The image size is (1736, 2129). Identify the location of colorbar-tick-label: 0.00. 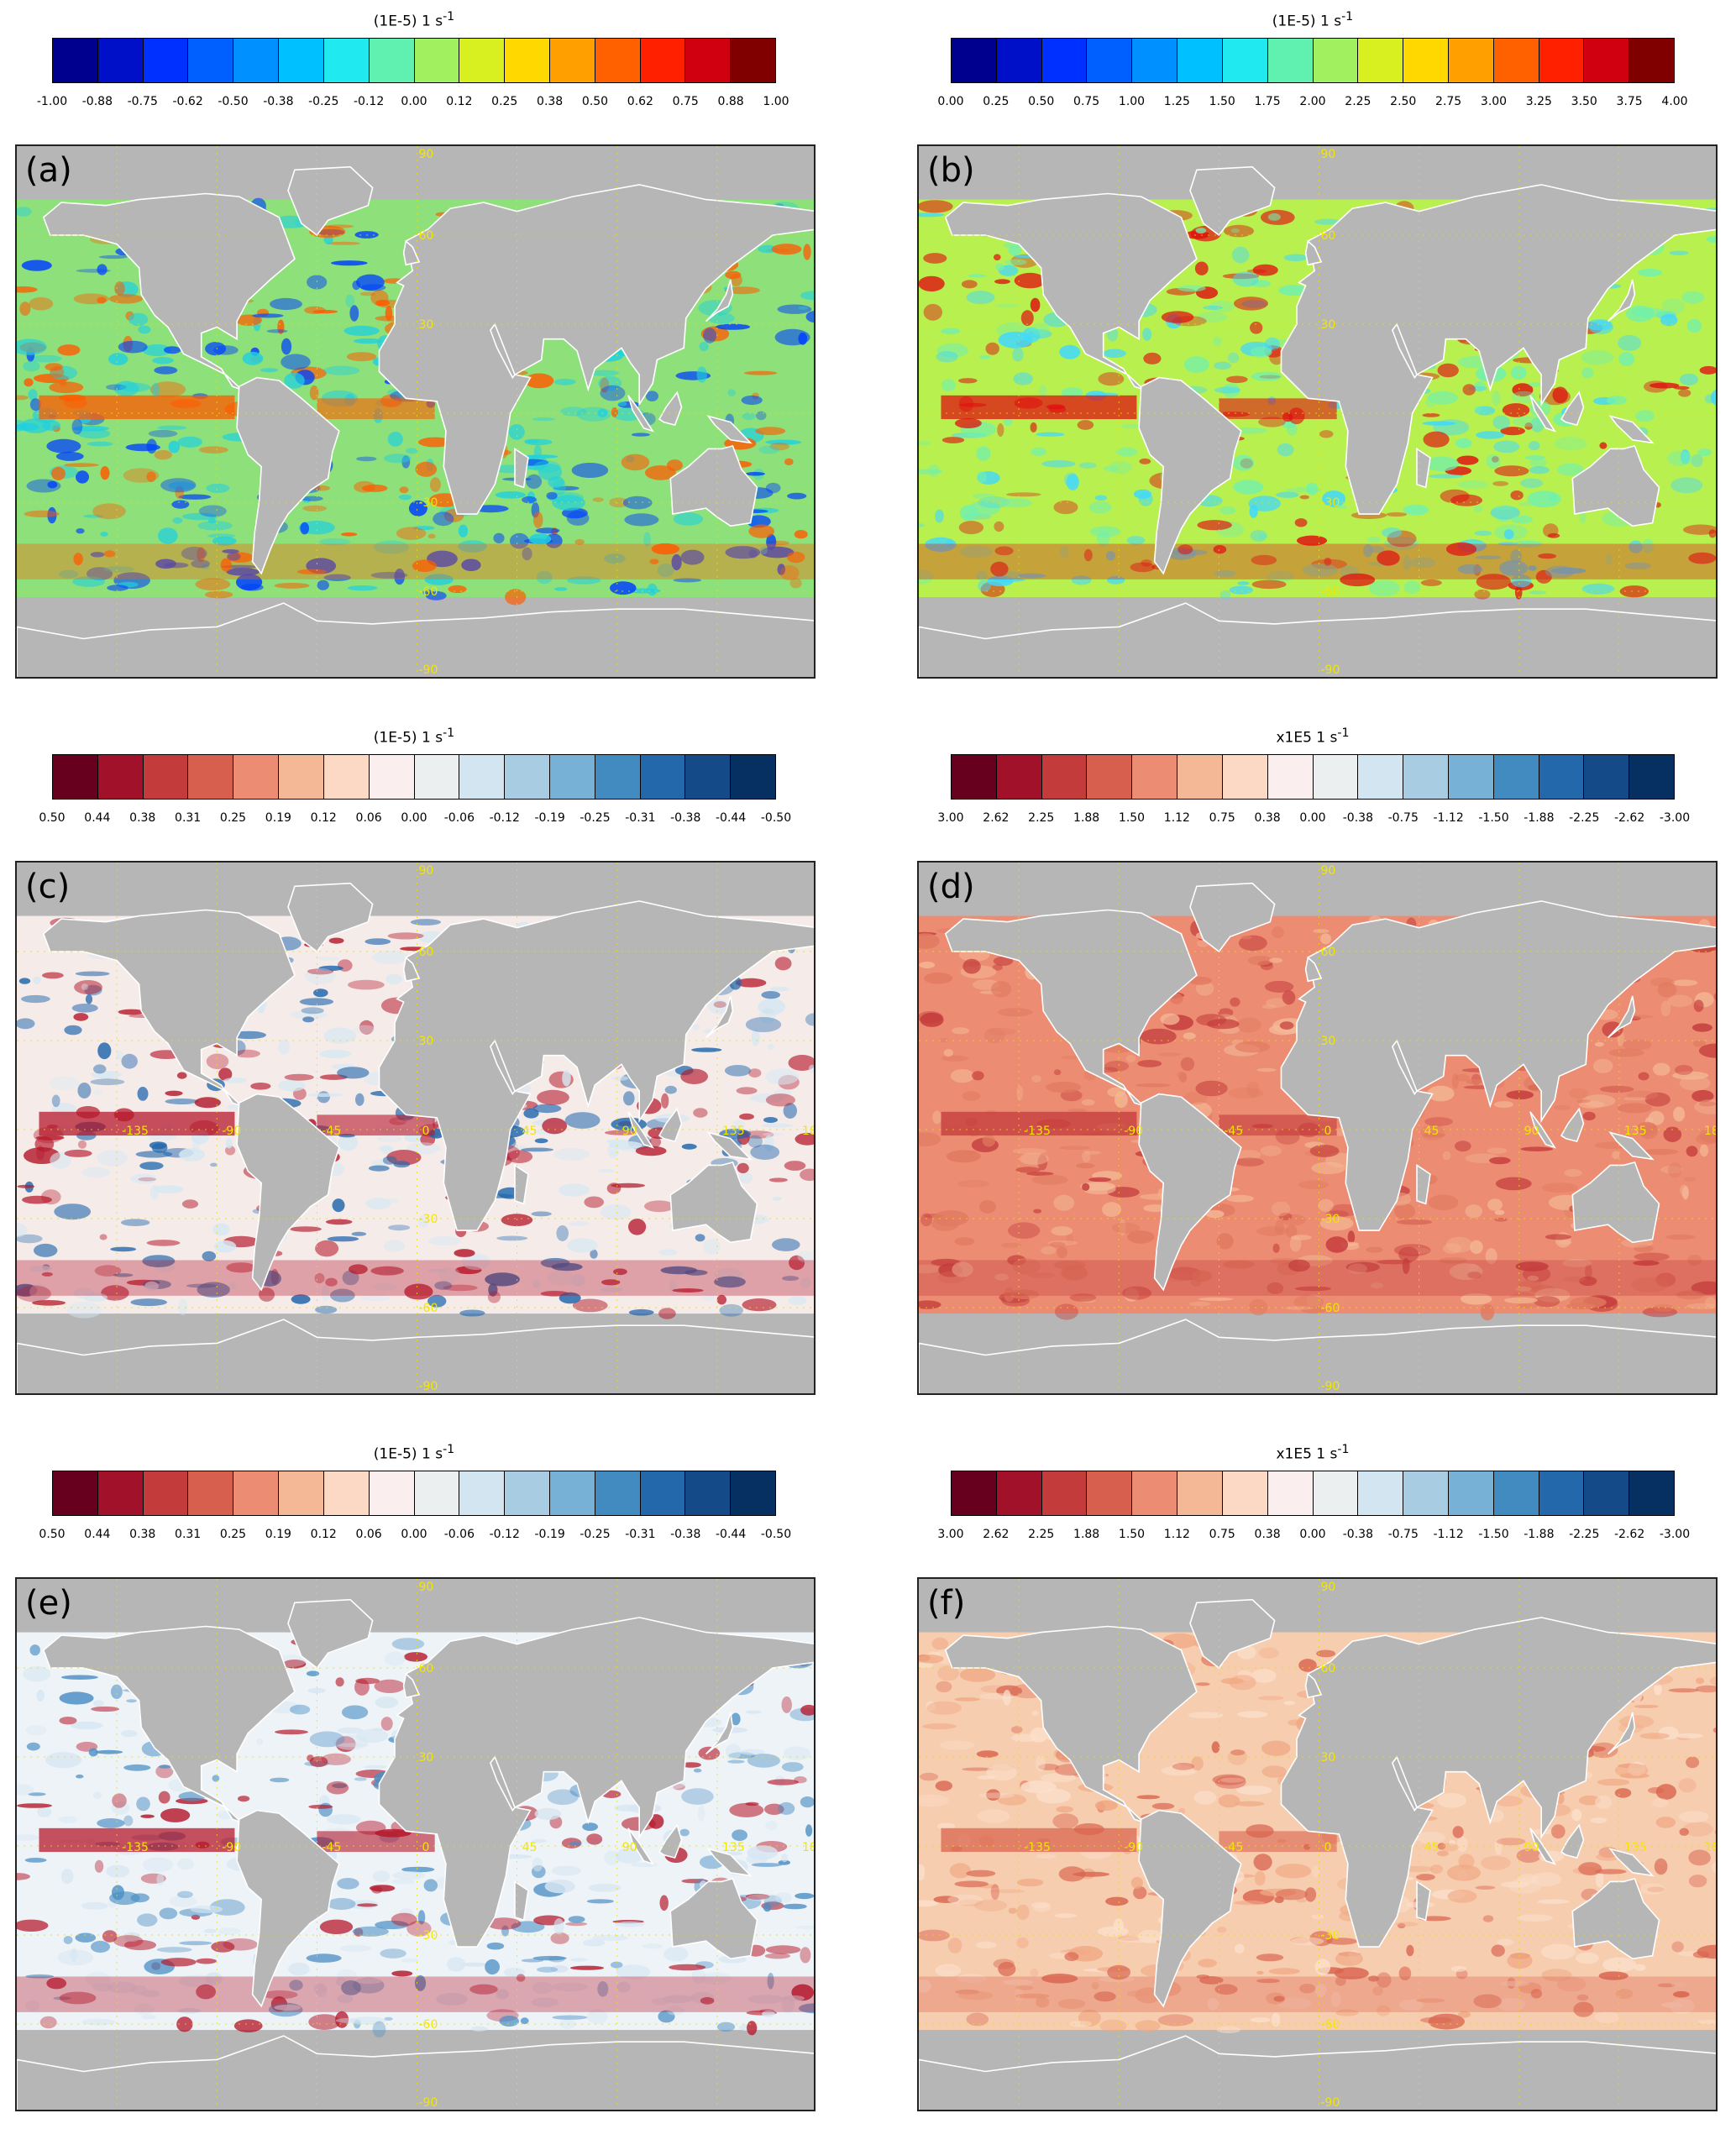
(414, 101).